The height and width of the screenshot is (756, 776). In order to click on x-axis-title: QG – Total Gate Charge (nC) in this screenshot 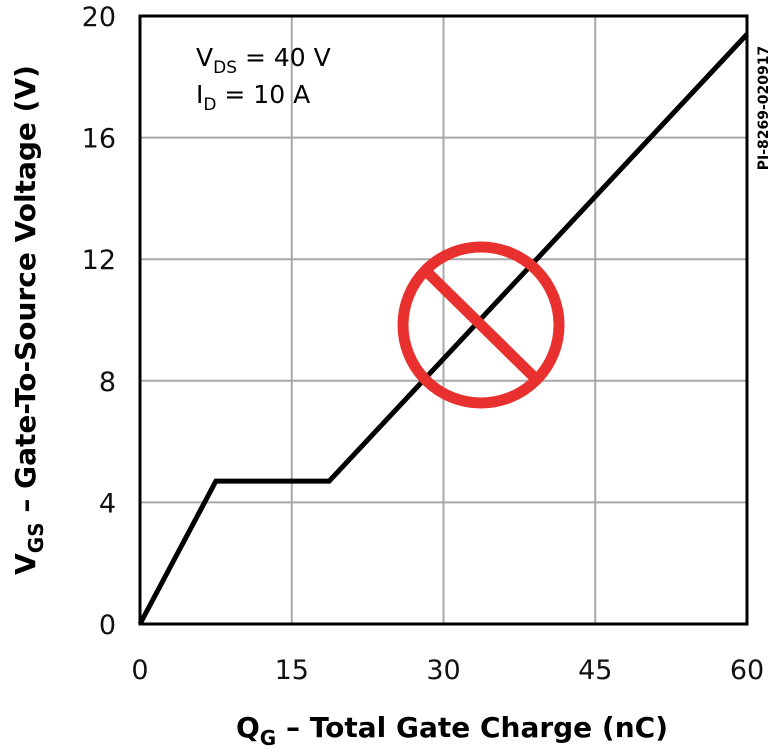, I will do `click(452, 730)`.